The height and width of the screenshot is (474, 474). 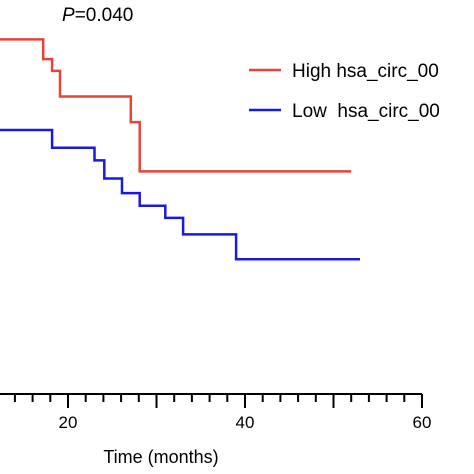 What do you see at coordinates (366, 111) in the screenshot?
I see `legend-label-low: Low hsa_circ_00` at bounding box center [366, 111].